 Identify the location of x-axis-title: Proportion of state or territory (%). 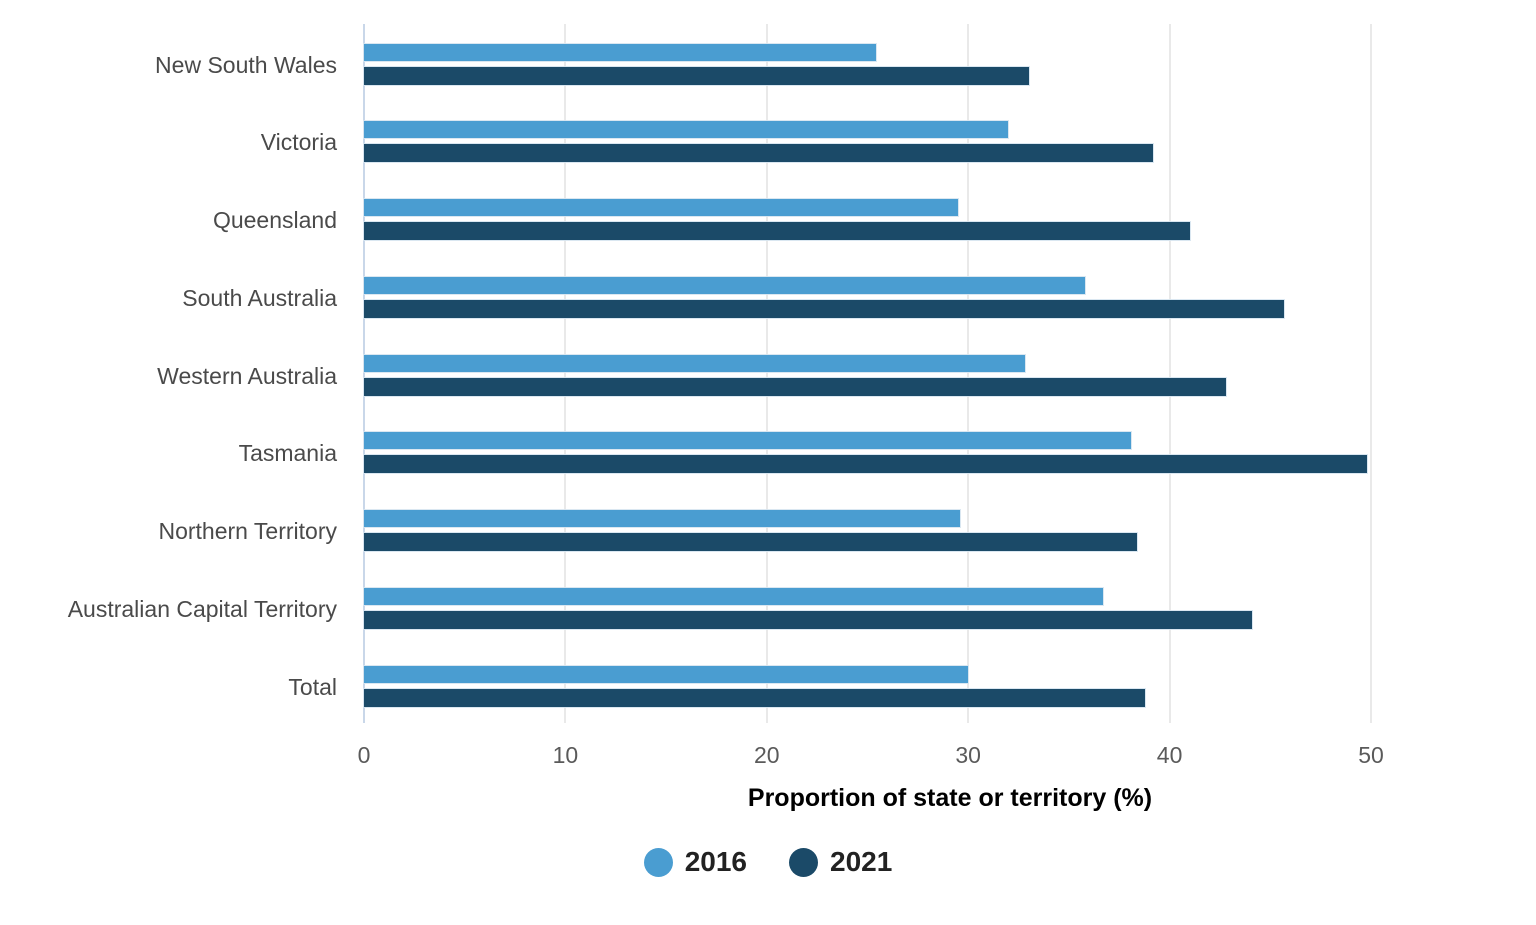
(950, 798).